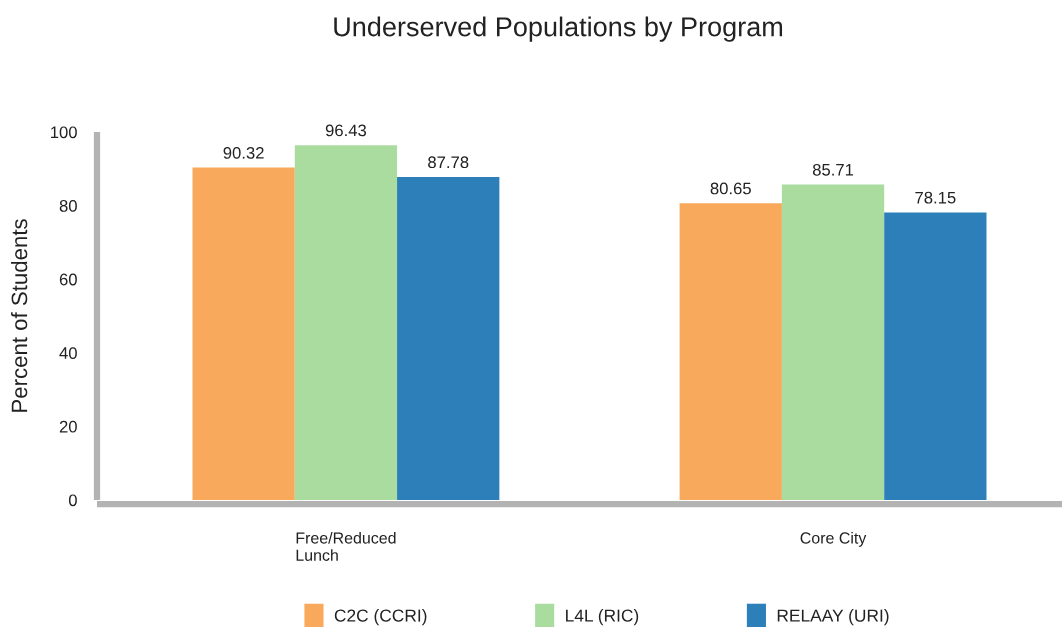 The height and width of the screenshot is (627, 1062). I want to click on legend-label: RELAAY (URI), so click(833, 617).